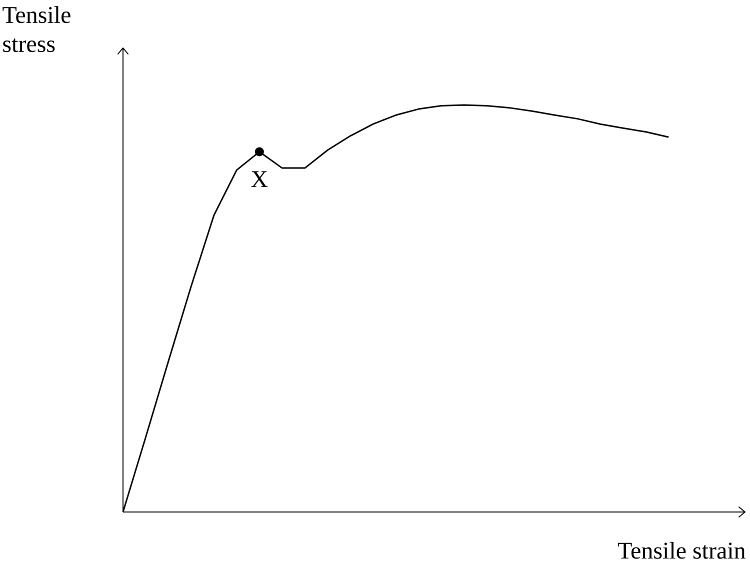  Describe the element at coordinates (36, 29) in the screenshot. I see `y-axis-title: Tensile stress` at that location.